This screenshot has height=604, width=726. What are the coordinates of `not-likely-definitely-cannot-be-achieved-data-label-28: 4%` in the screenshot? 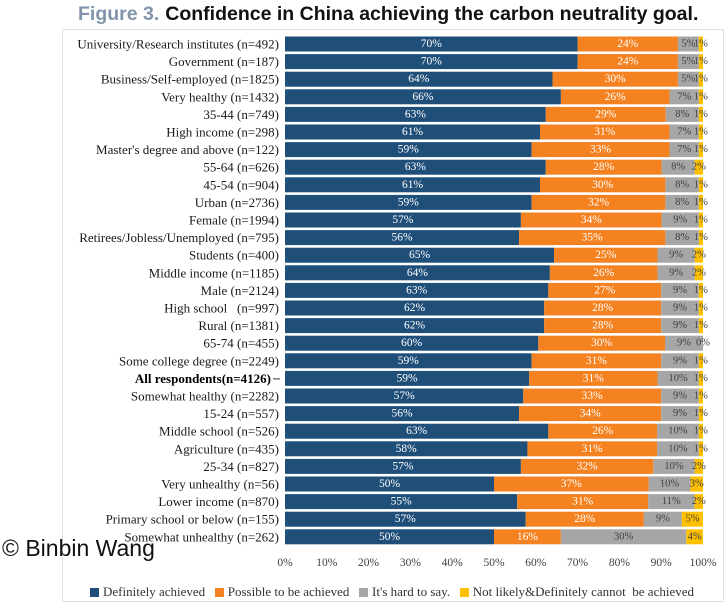 It's located at (695, 536).